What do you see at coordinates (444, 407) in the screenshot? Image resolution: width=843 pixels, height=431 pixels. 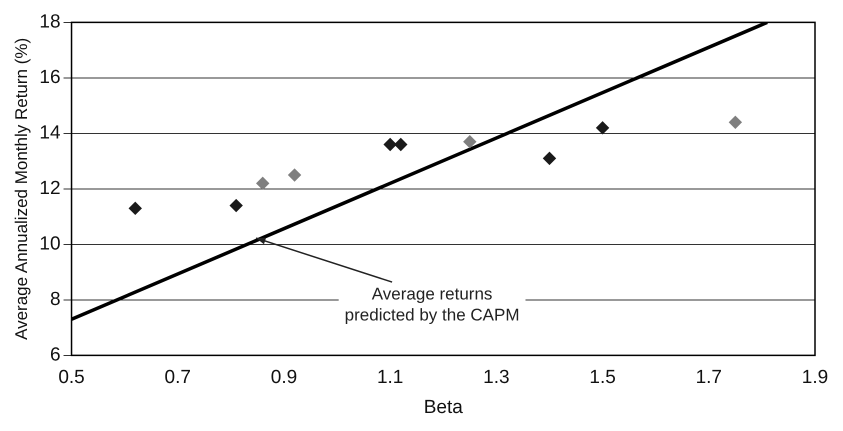 I see `x-axis-title: Beta` at bounding box center [444, 407].